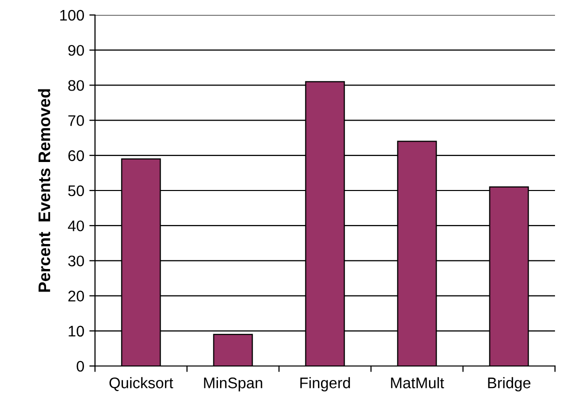 Image resolution: width=566 pixels, height=407 pixels. What do you see at coordinates (80, 366) in the screenshot?
I see `y-tick-label: 0` at bounding box center [80, 366].